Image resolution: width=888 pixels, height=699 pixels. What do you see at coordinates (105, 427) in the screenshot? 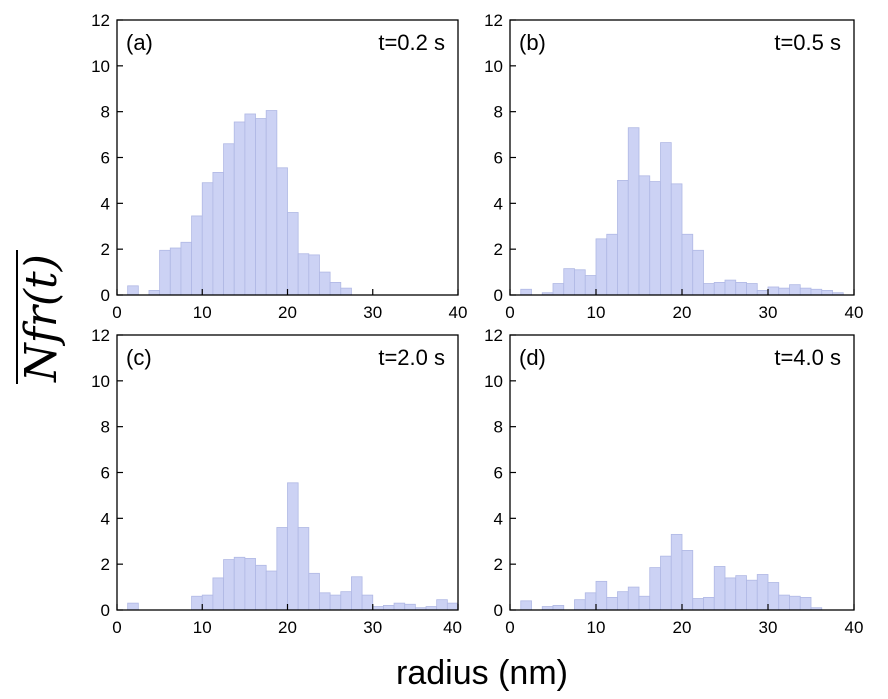
I see `y-tick-label: 8` at bounding box center [105, 427].